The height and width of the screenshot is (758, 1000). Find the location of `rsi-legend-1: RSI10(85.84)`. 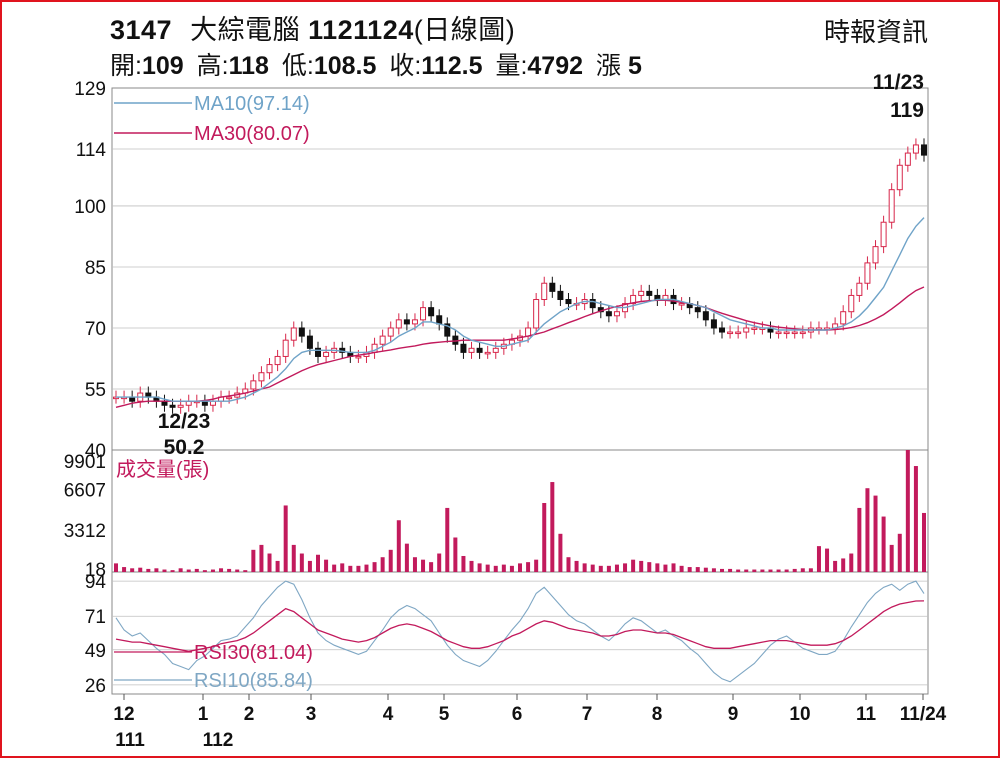

rsi-legend-1: RSI10(85.84) is located at coordinates (253, 681).